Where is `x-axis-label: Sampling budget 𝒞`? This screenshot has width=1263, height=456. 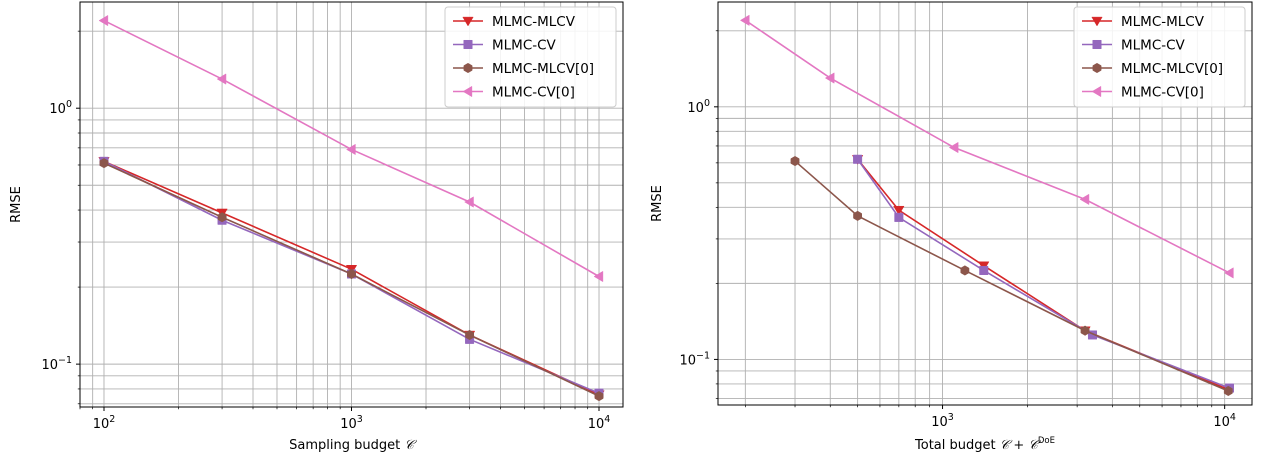 x-axis-label: Sampling budget 𝒞 is located at coordinates (353, 445).